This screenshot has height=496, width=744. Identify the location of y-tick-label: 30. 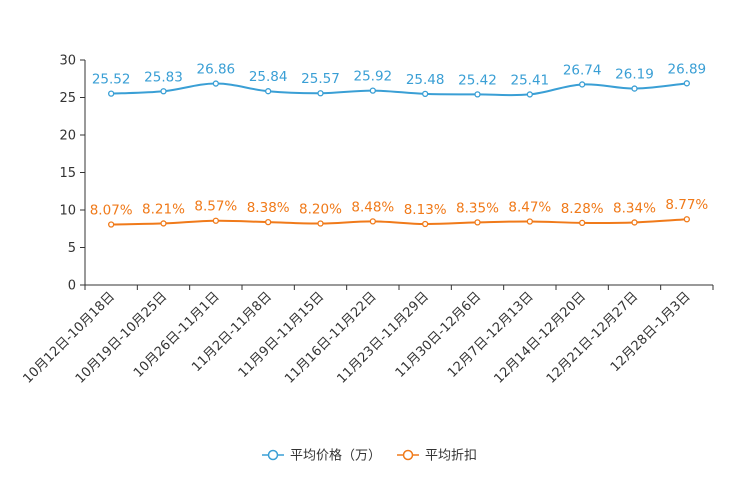
(67, 61).